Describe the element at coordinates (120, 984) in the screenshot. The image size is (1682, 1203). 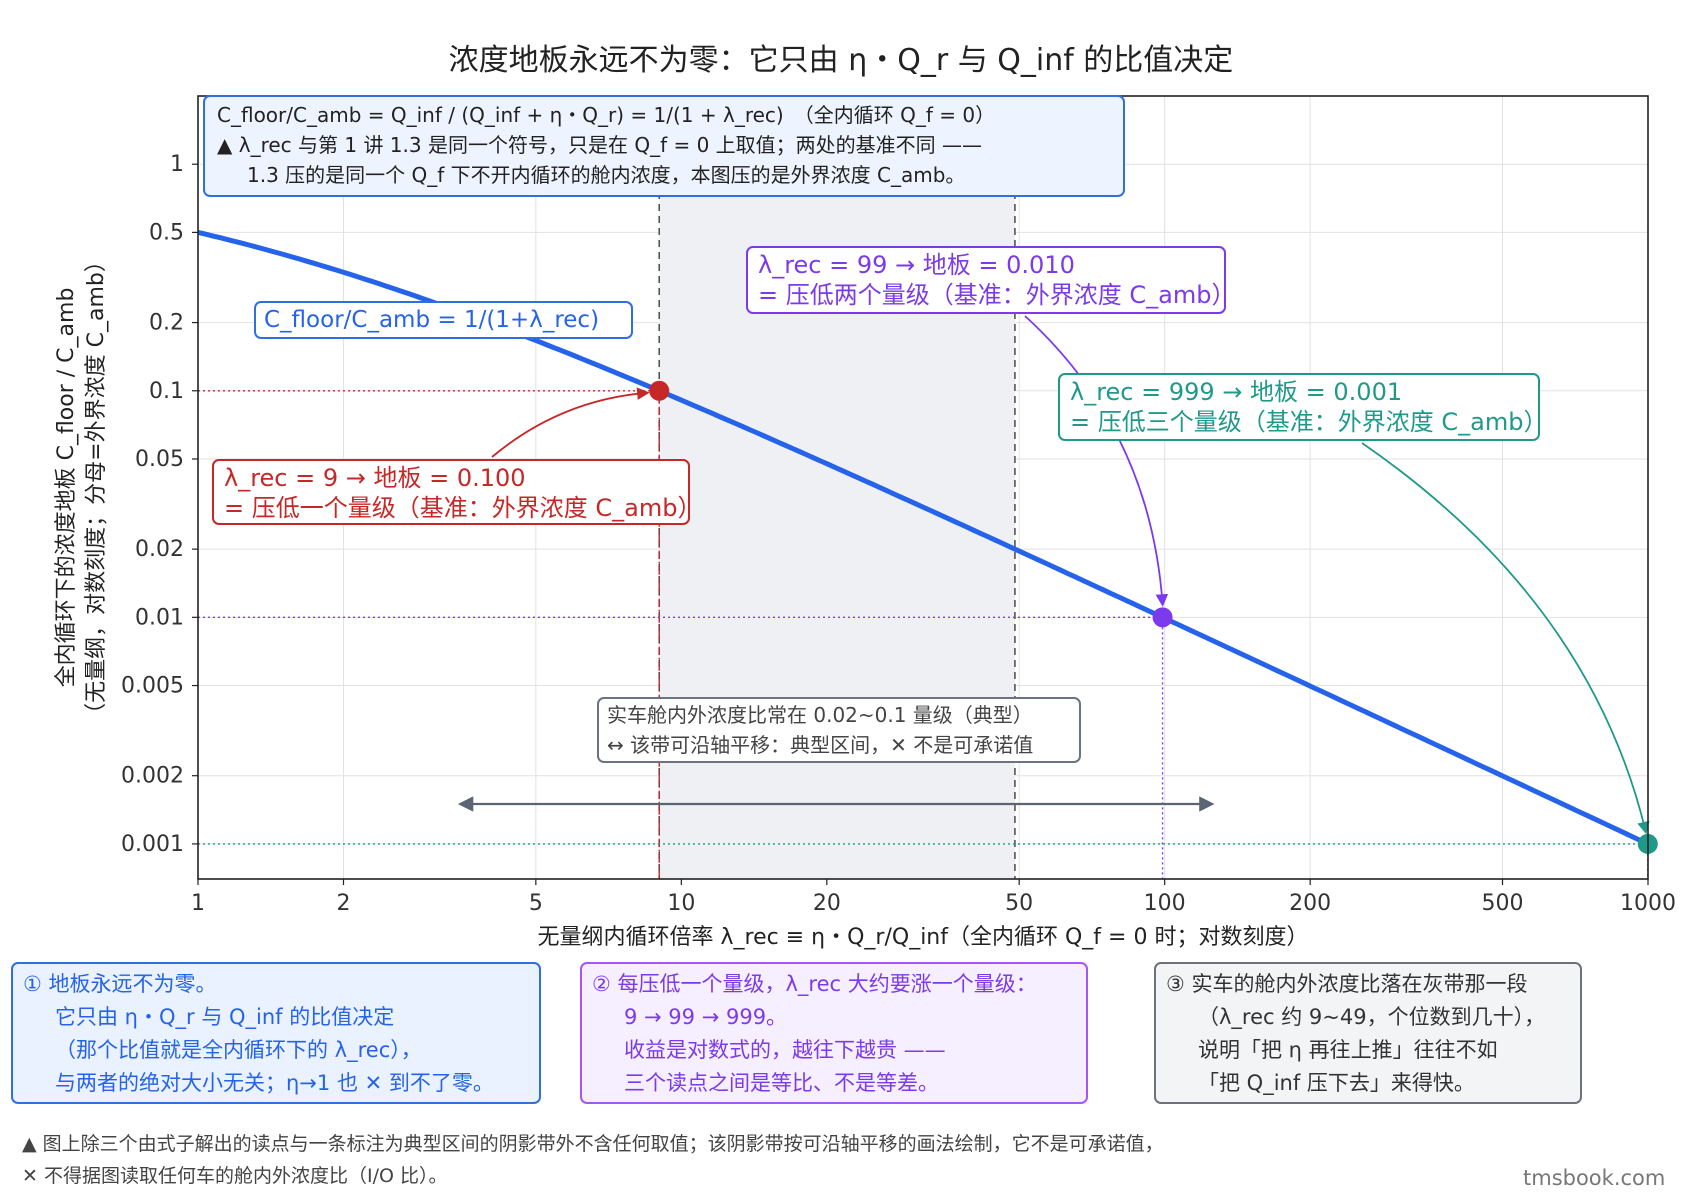
I see `note-line: ① 地板永远不为零。` at that location.